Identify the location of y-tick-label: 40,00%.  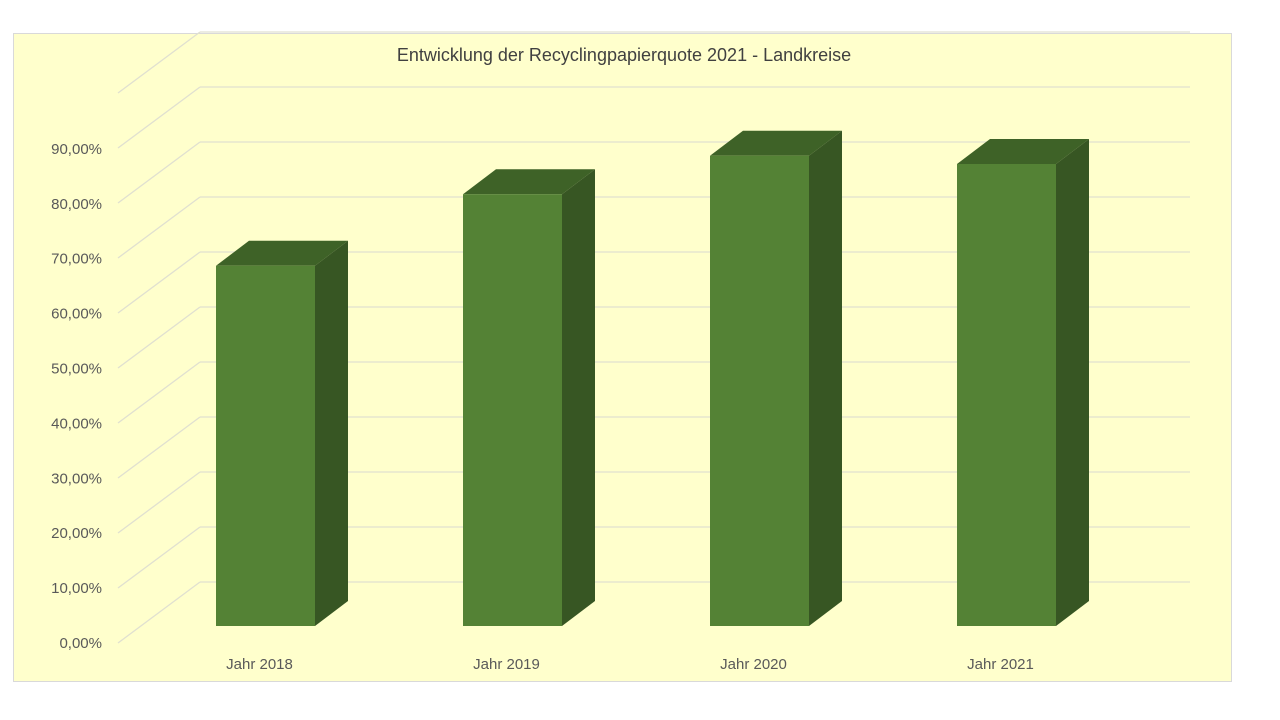
(76, 423).